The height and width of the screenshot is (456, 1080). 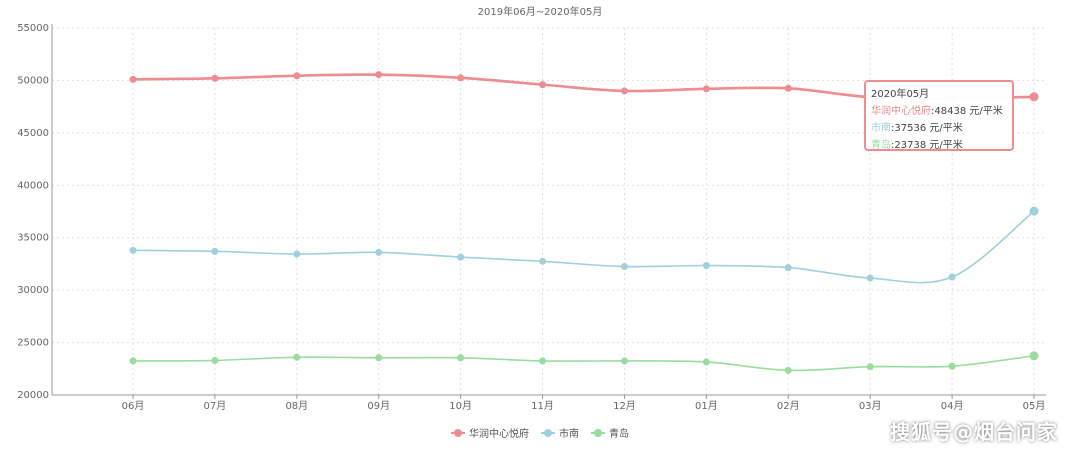 I want to click on x-tick-label: 01月, so click(x=706, y=406).